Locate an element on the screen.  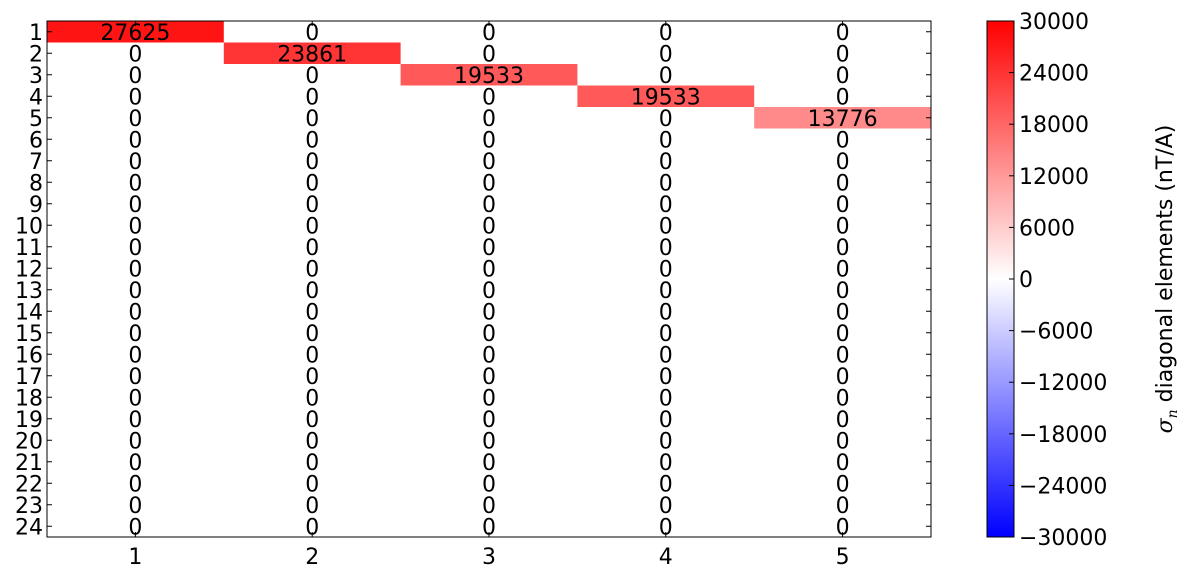
colorbar-tick-label: 30000 is located at coordinates (1054, 22).